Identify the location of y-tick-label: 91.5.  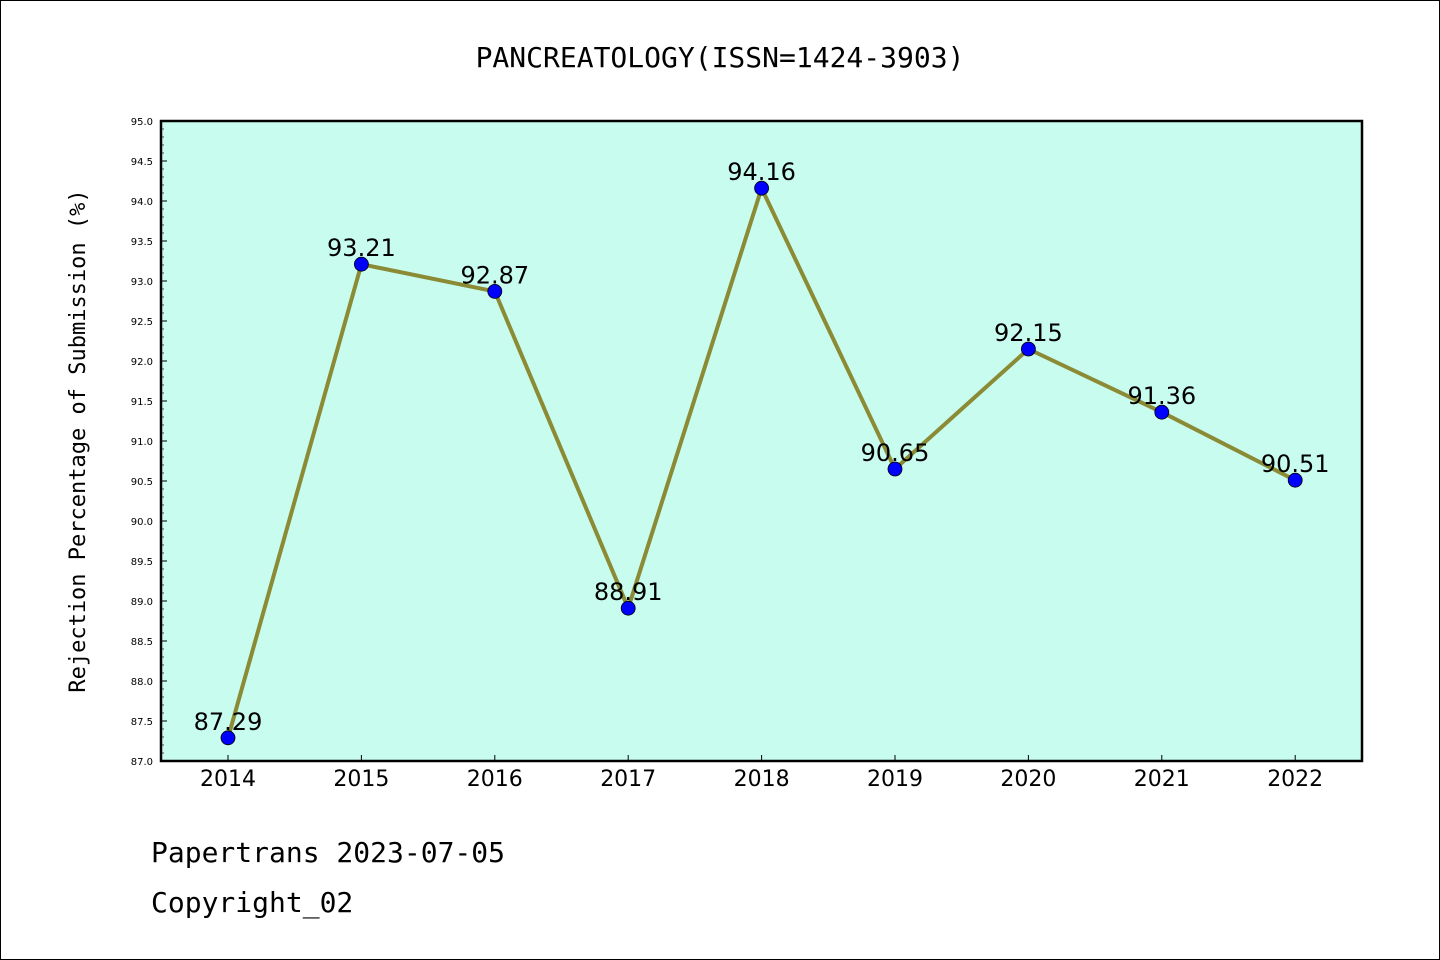
(142, 402).